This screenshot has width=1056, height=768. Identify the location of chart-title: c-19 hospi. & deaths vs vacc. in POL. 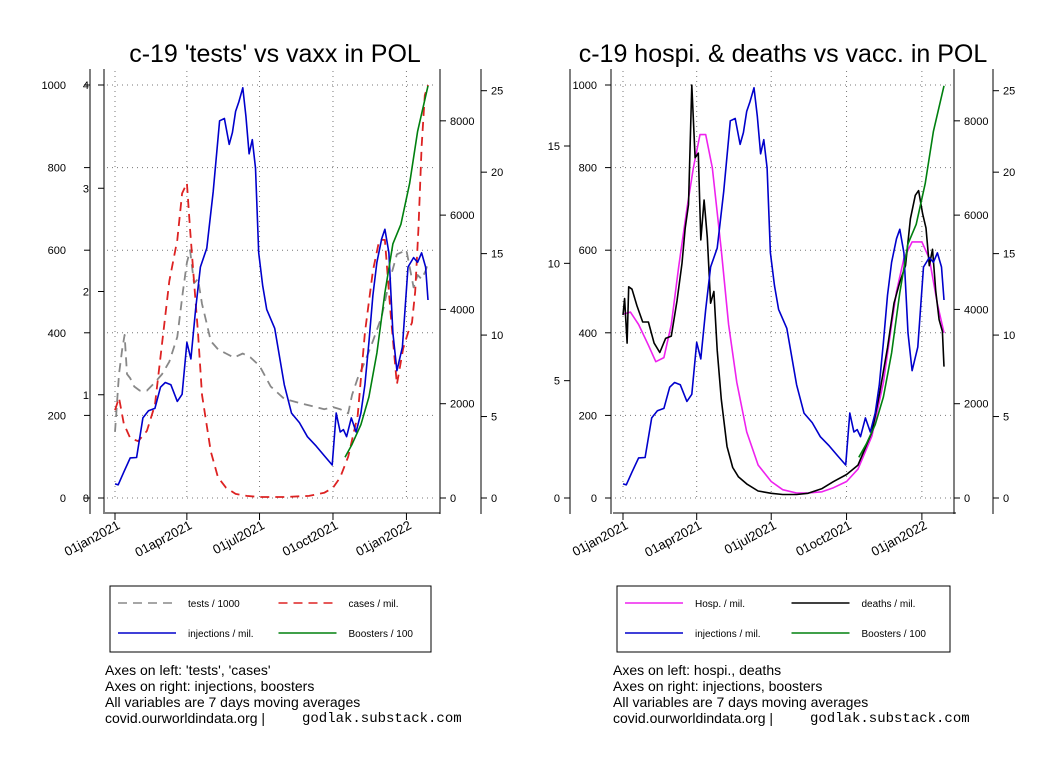
(783, 54).